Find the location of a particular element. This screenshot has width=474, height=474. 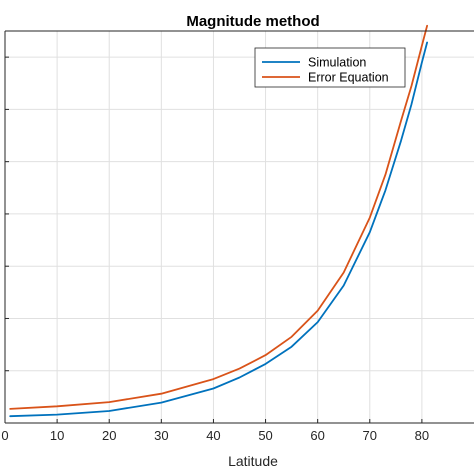

x-axis-label: Latitude is located at coordinates (253, 461).